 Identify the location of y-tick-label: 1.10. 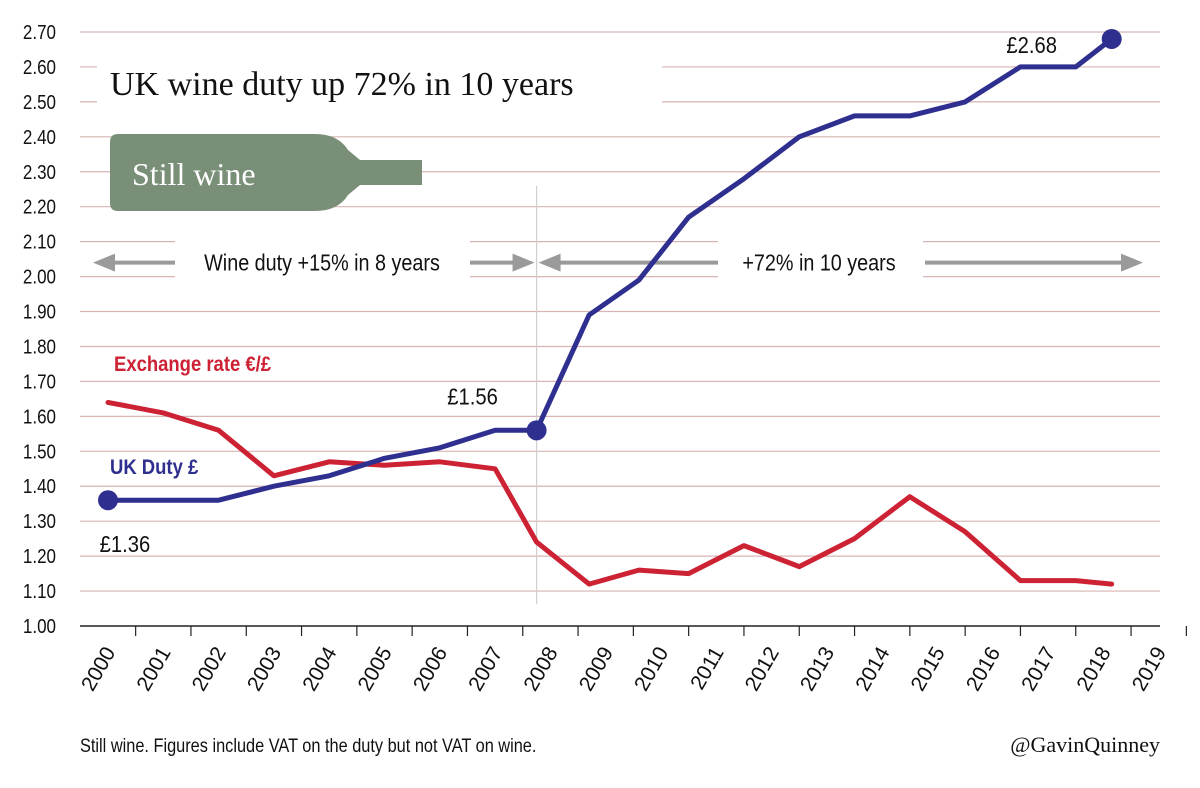
(39, 591).